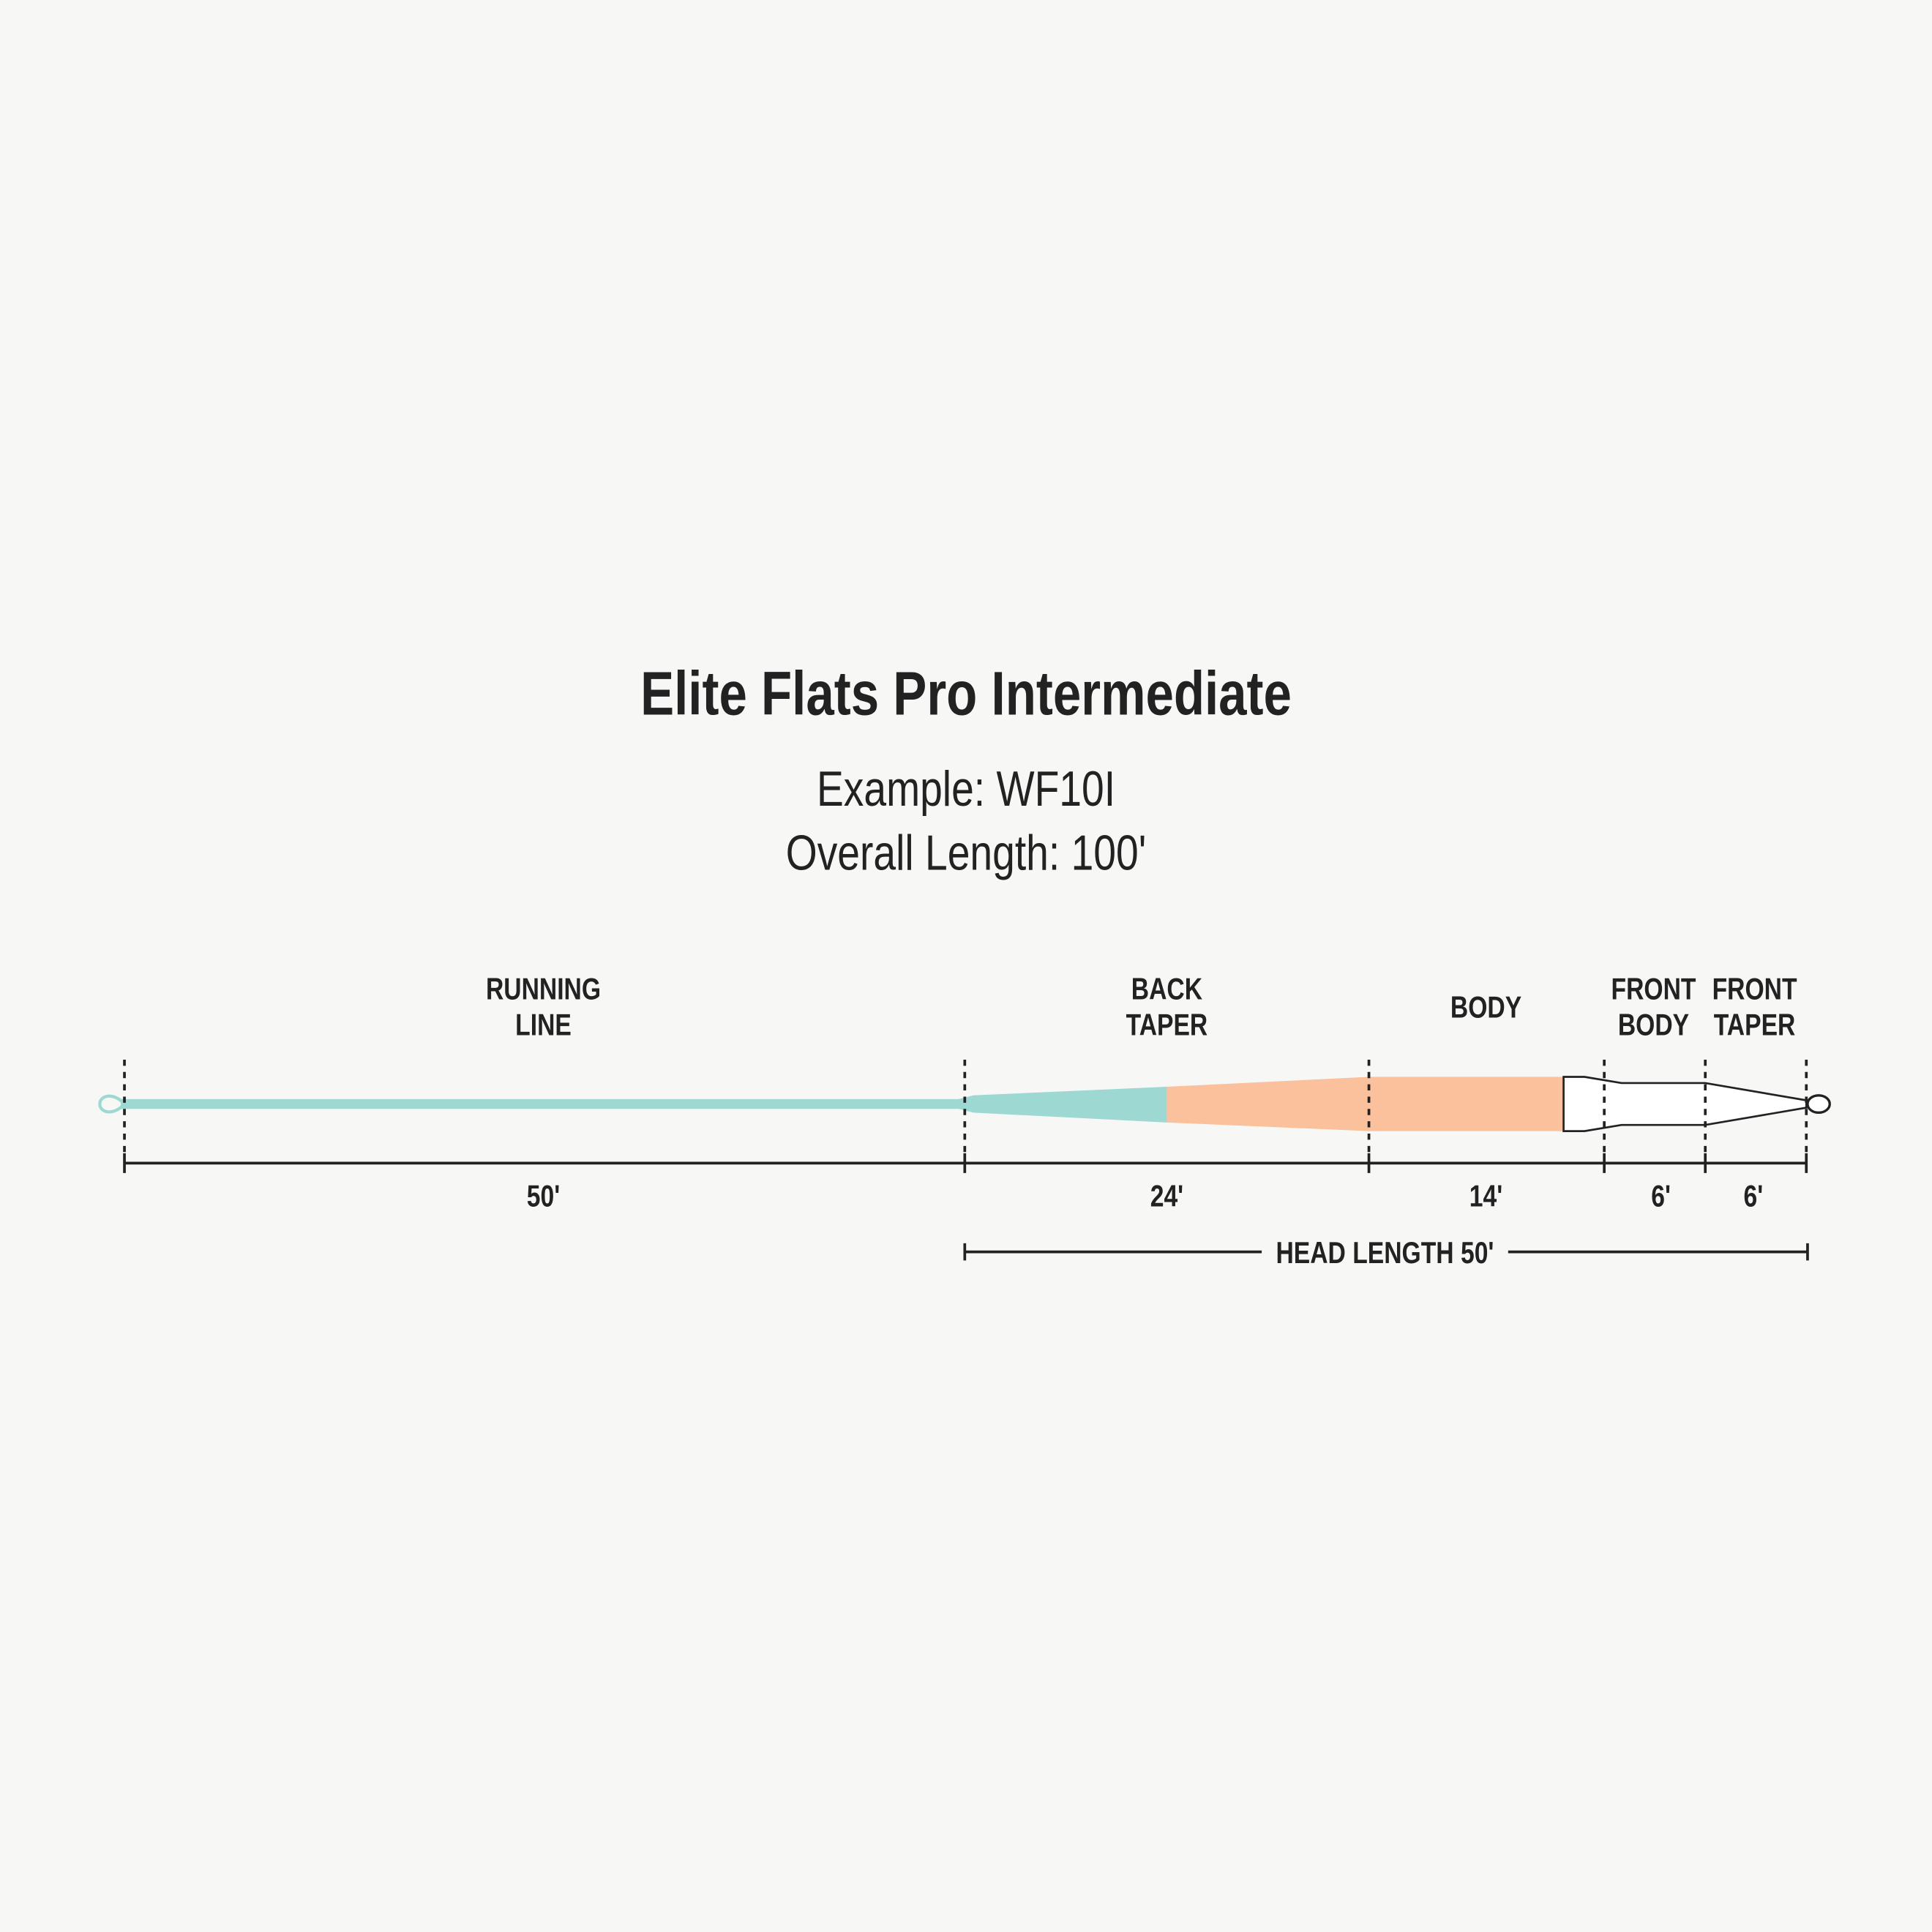 This screenshot has width=1932, height=1932. I want to click on front-body-label-2: BODY, so click(1653, 1025).